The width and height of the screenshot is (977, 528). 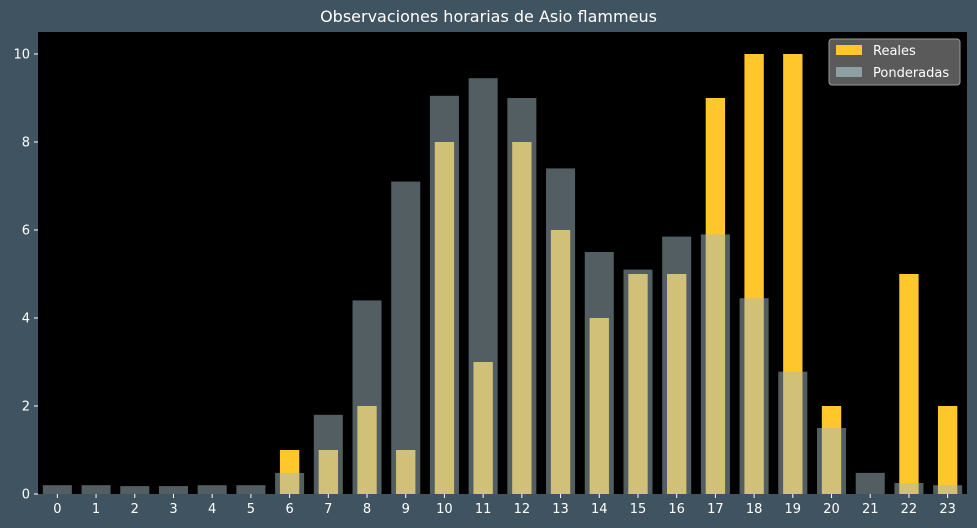 What do you see at coordinates (26, 319) in the screenshot?
I see `y-tick-label: 4` at bounding box center [26, 319].